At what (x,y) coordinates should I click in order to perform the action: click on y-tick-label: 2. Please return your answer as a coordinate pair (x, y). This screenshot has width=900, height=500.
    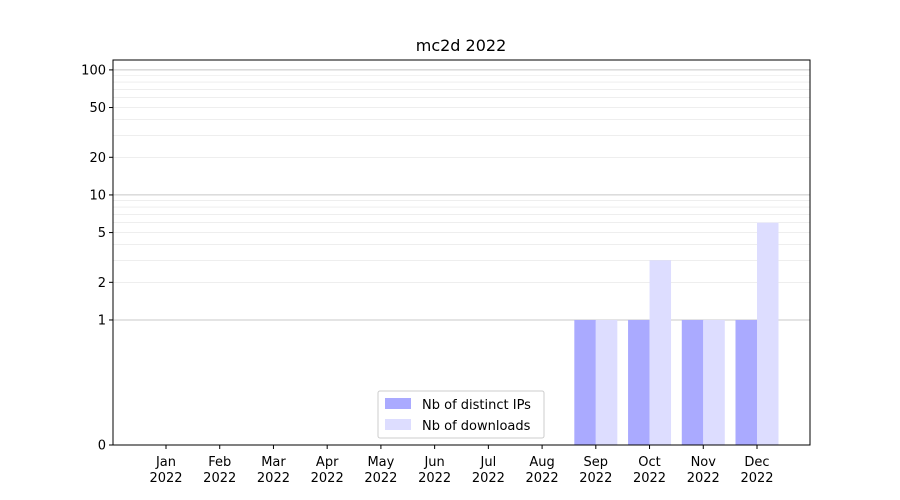
    Looking at the image, I should click on (102, 283).